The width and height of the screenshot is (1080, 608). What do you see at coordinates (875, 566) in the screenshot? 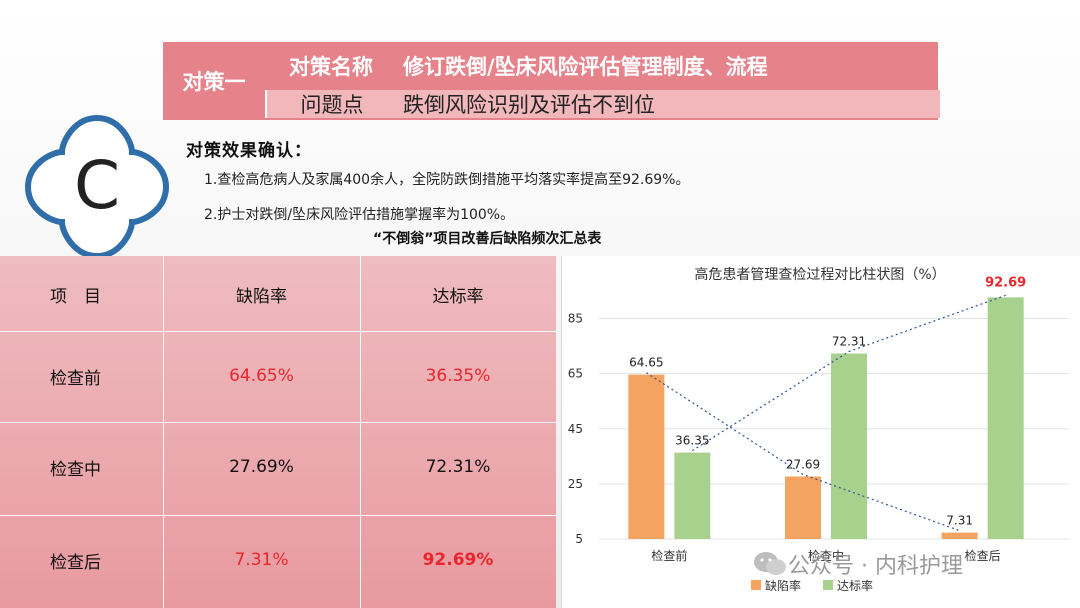
I see `watermark-text: 公众号 · 内科护理` at bounding box center [875, 566].